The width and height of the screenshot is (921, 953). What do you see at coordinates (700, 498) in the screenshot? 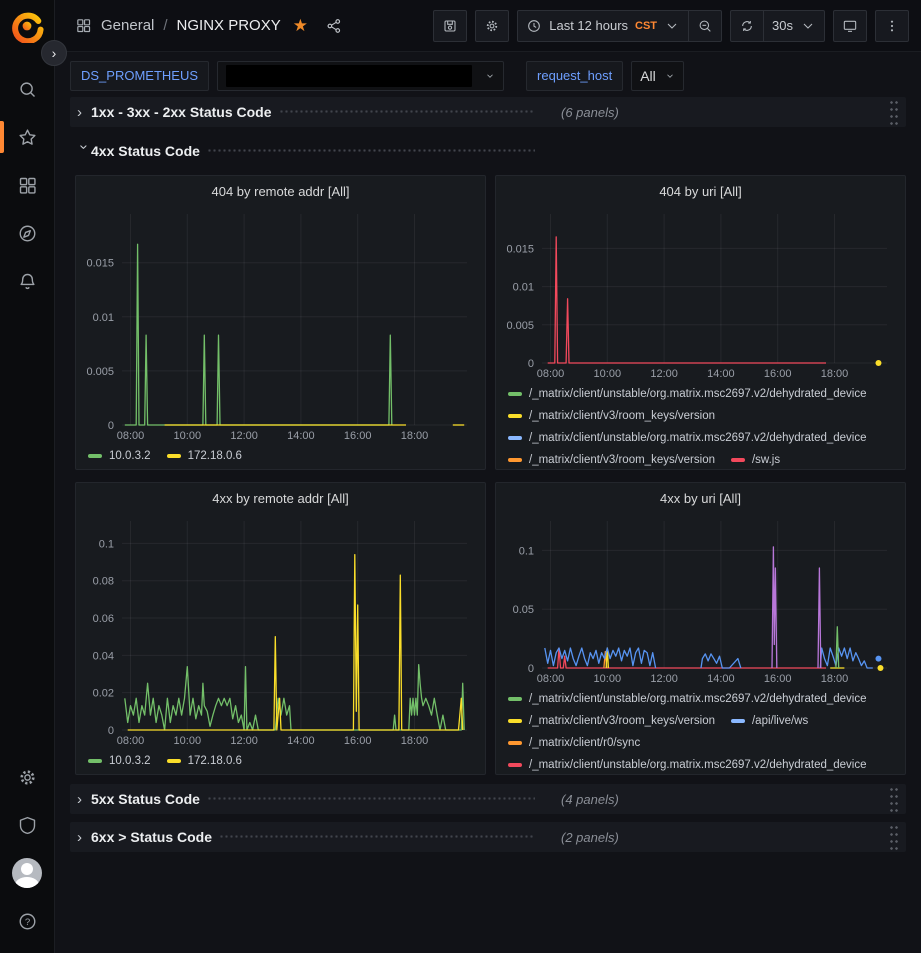
I see `panel-title: 4xx by uri [All]` at bounding box center [700, 498].